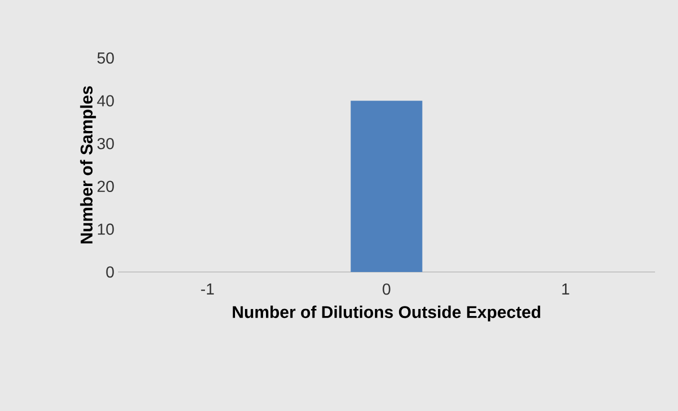 The height and width of the screenshot is (411, 678). Describe the element at coordinates (110, 272) in the screenshot. I see `y-tick-label: 0` at that location.